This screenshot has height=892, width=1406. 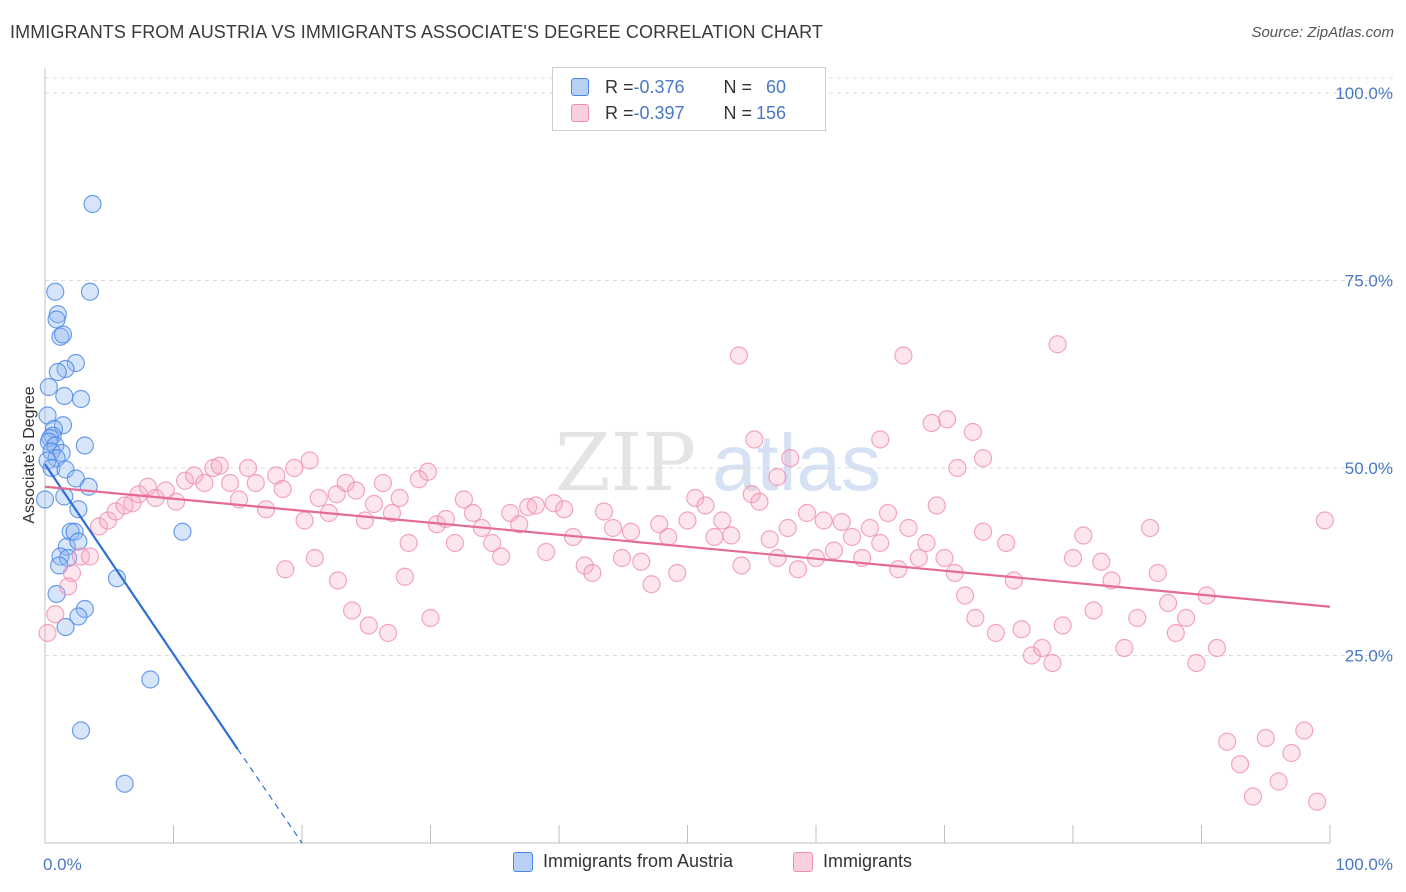 What do you see at coordinates (718, 462) in the screenshot?
I see `watermark: ZIP atlas` at bounding box center [718, 462].